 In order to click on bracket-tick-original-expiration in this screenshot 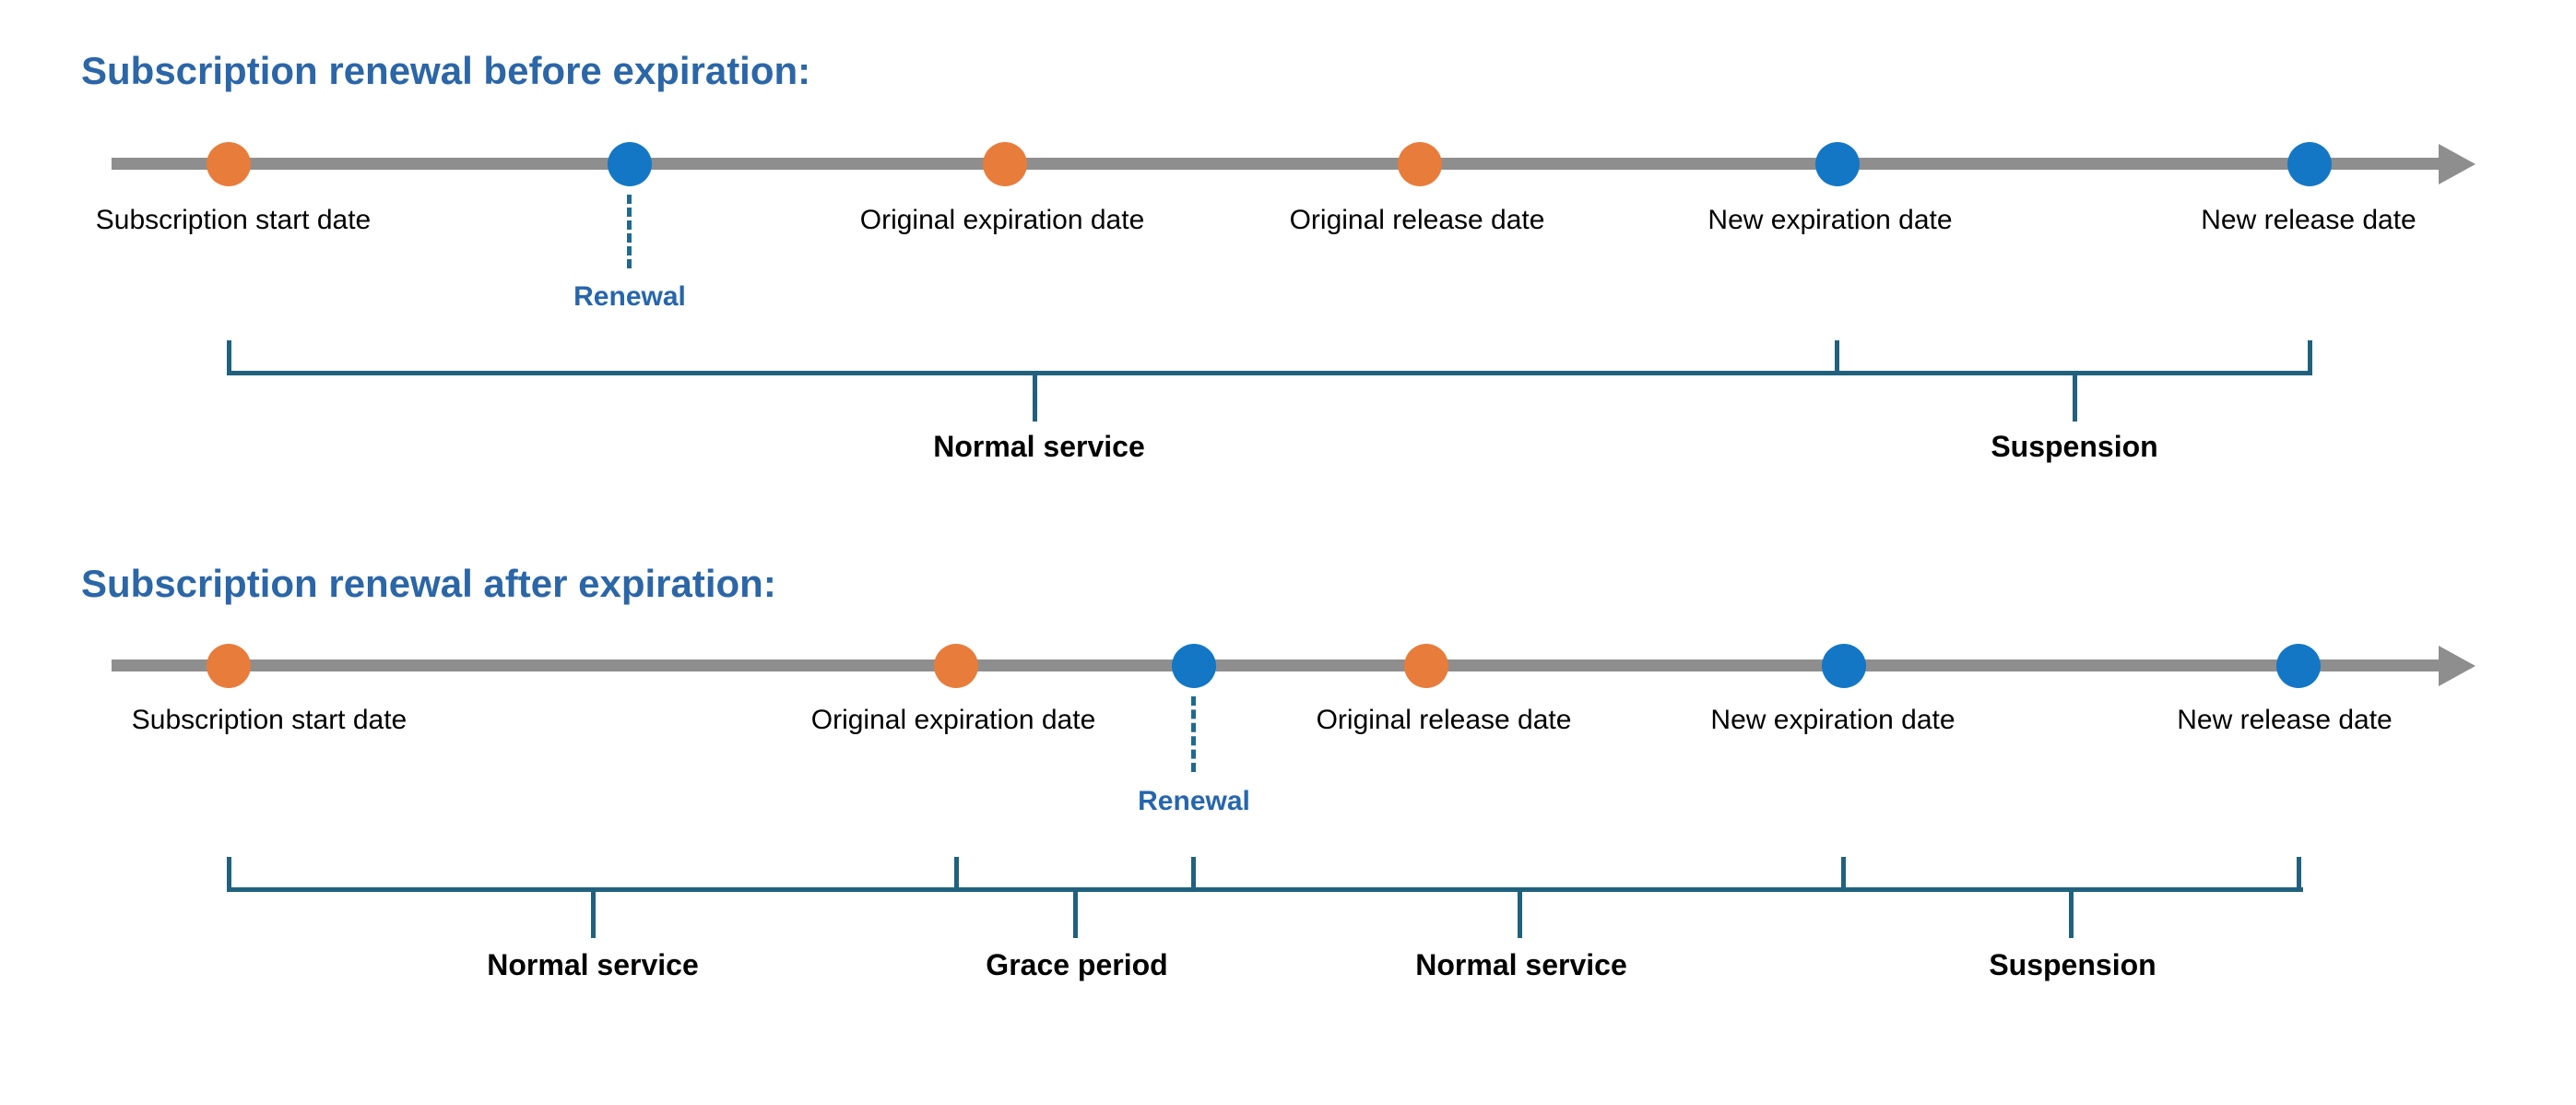, I will do `click(956, 872)`.